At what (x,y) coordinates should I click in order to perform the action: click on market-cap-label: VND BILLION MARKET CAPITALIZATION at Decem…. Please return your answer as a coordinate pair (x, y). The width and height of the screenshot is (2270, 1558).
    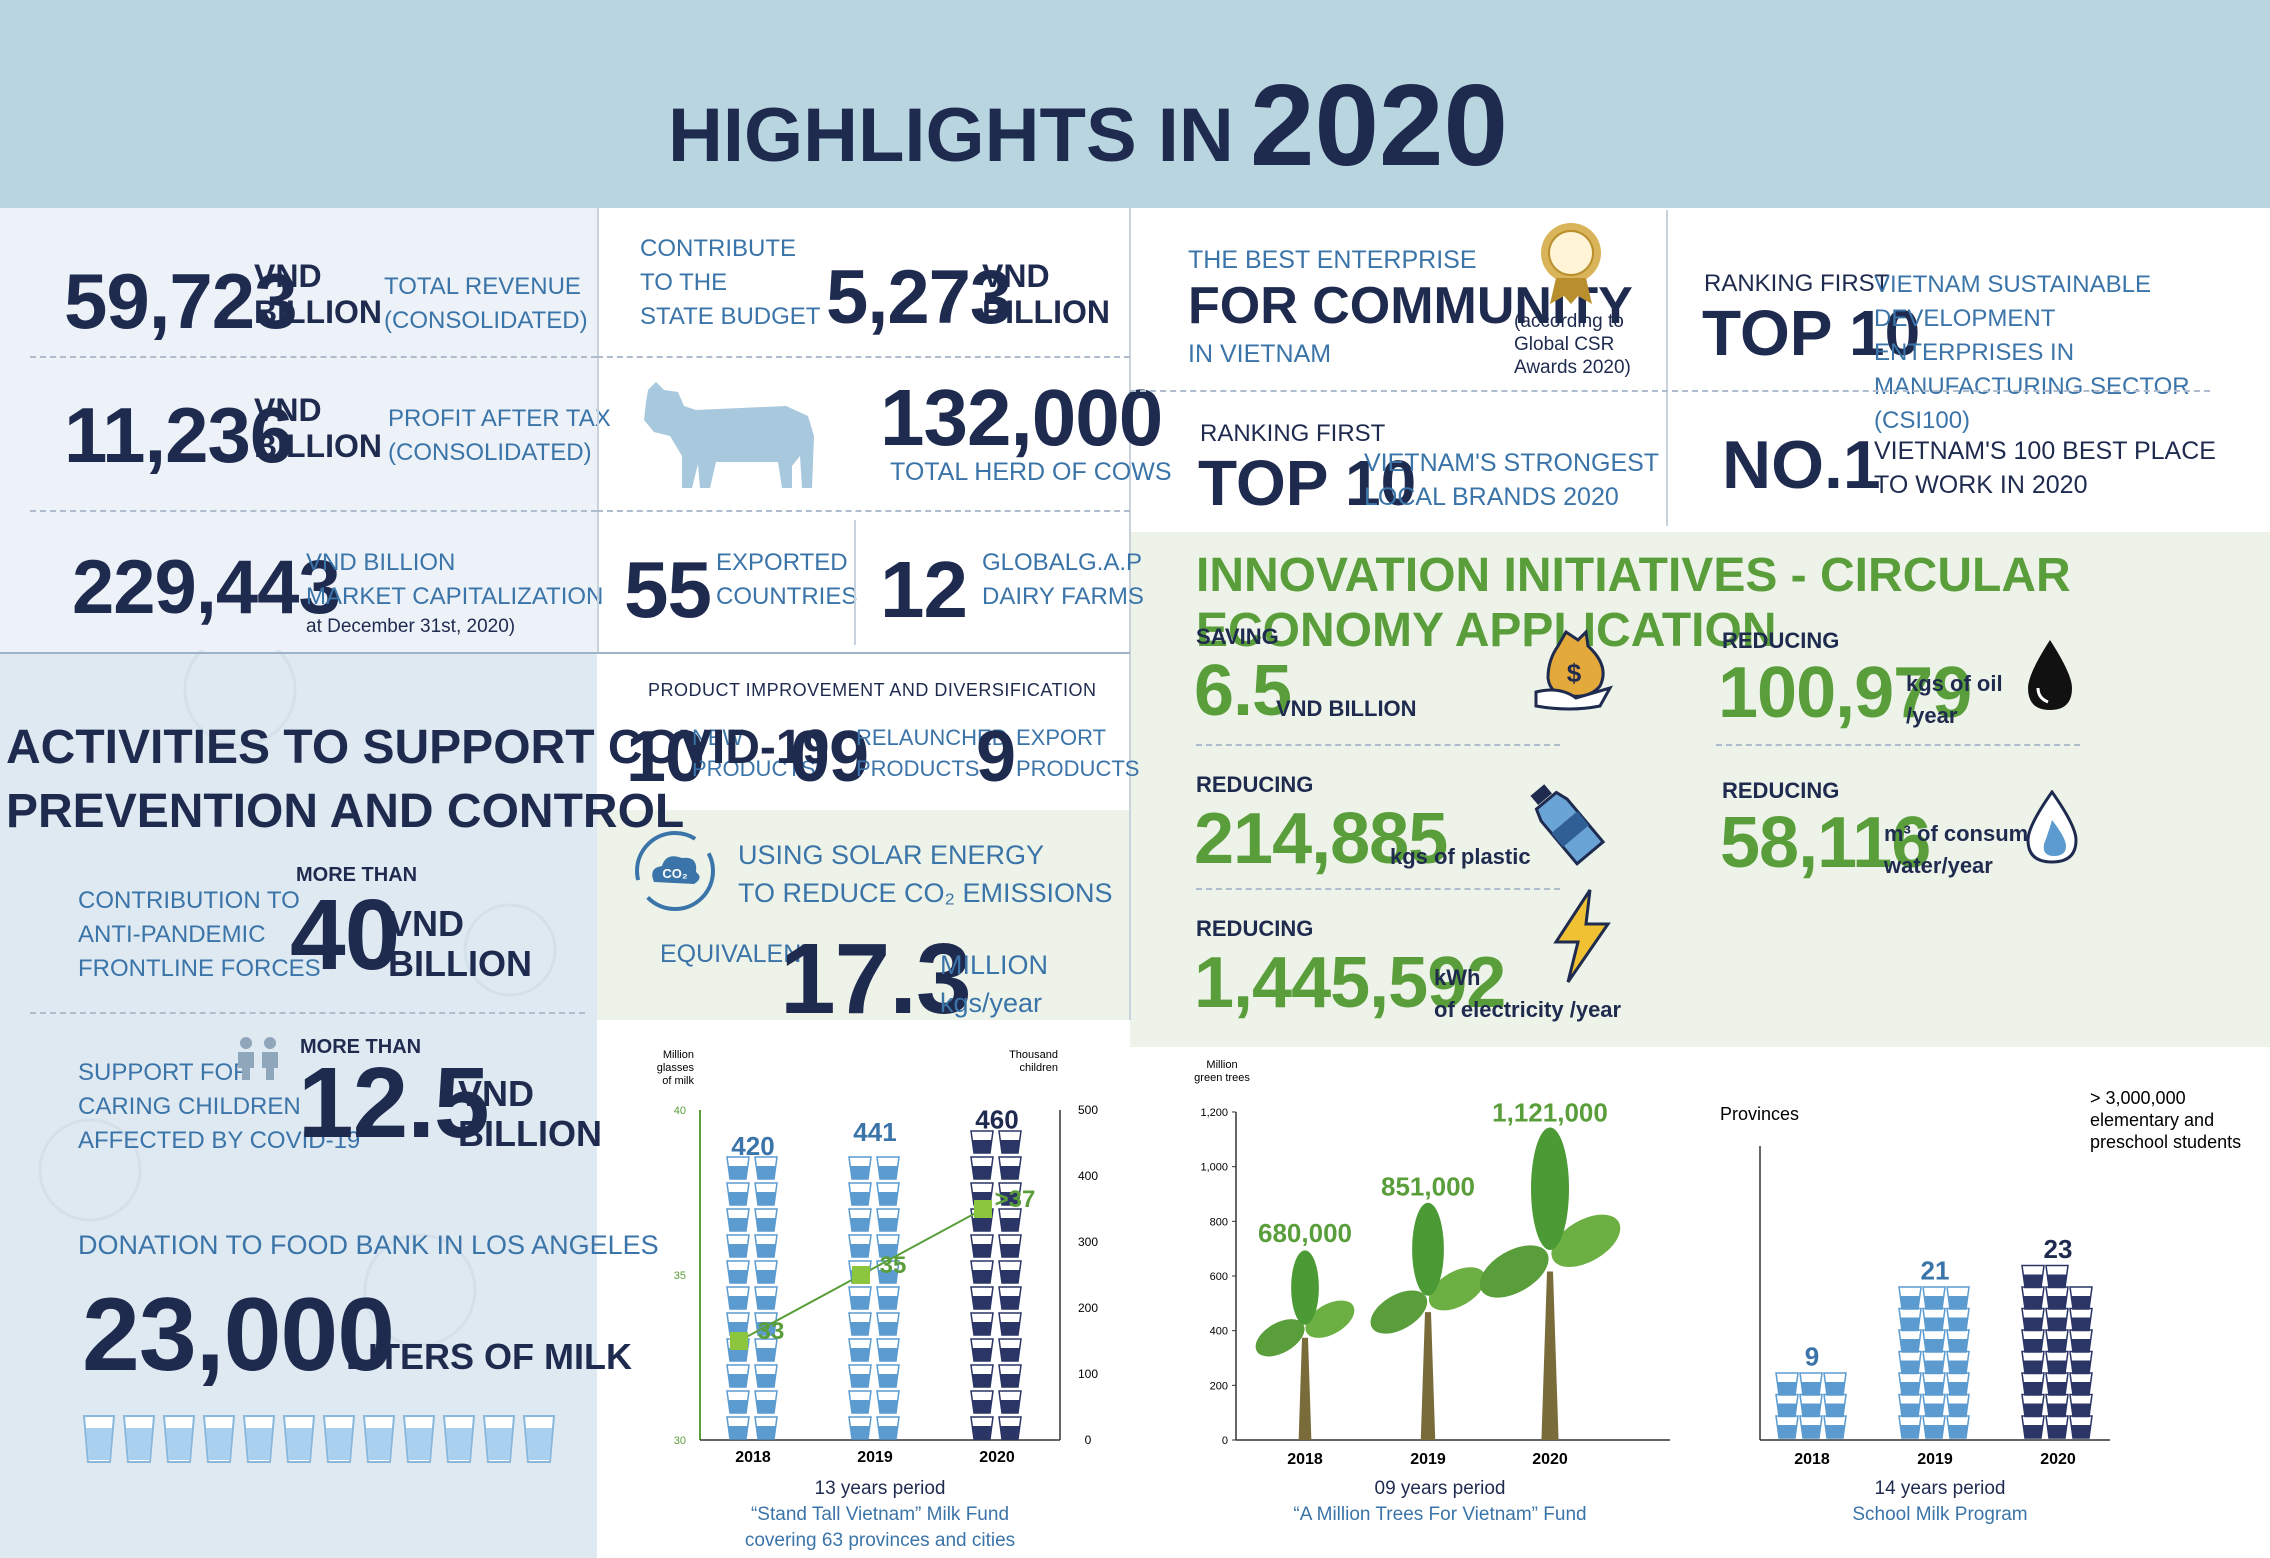
    Looking at the image, I should click on (455, 593).